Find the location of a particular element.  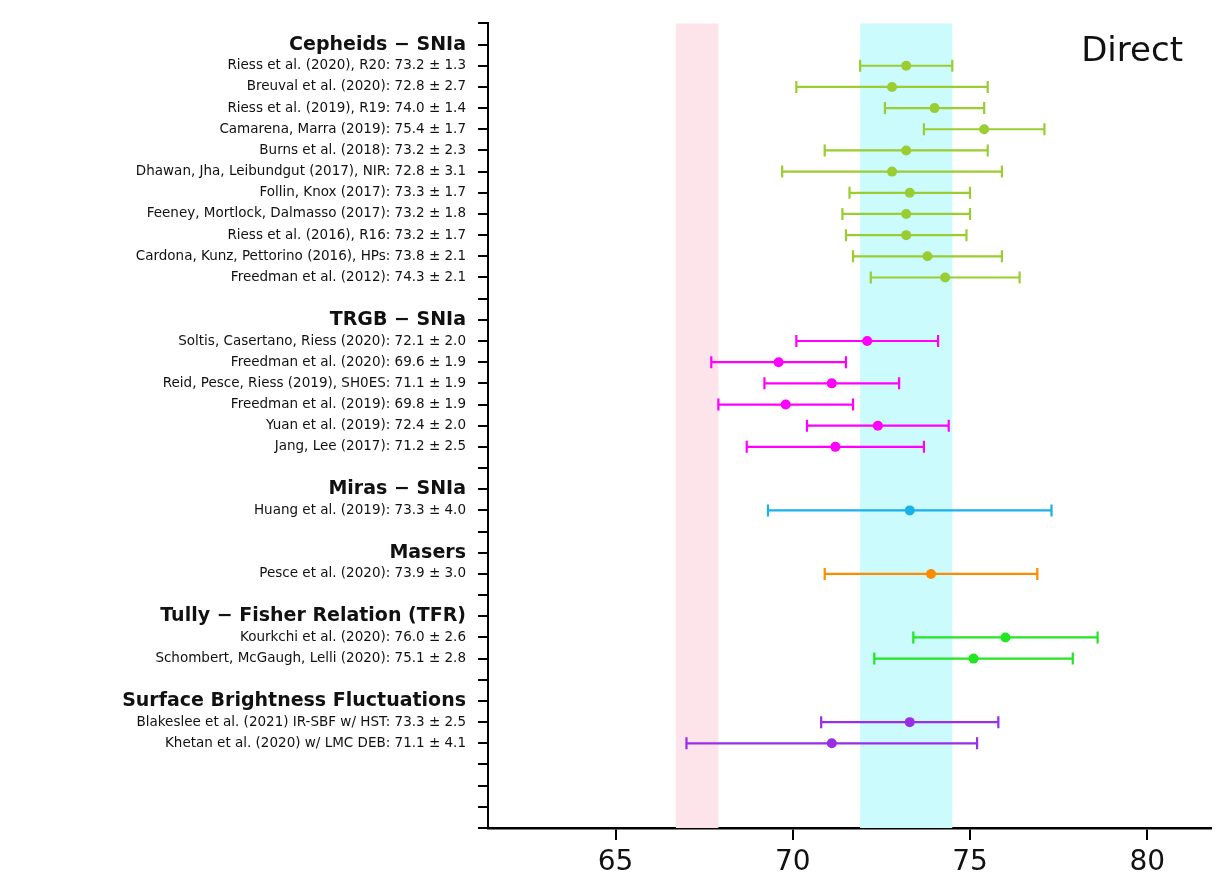

y-tick-label: Schombert, McGaugh, Lelli (2020): 75.1 ± 2.8 is located at coordinates (310, 657).